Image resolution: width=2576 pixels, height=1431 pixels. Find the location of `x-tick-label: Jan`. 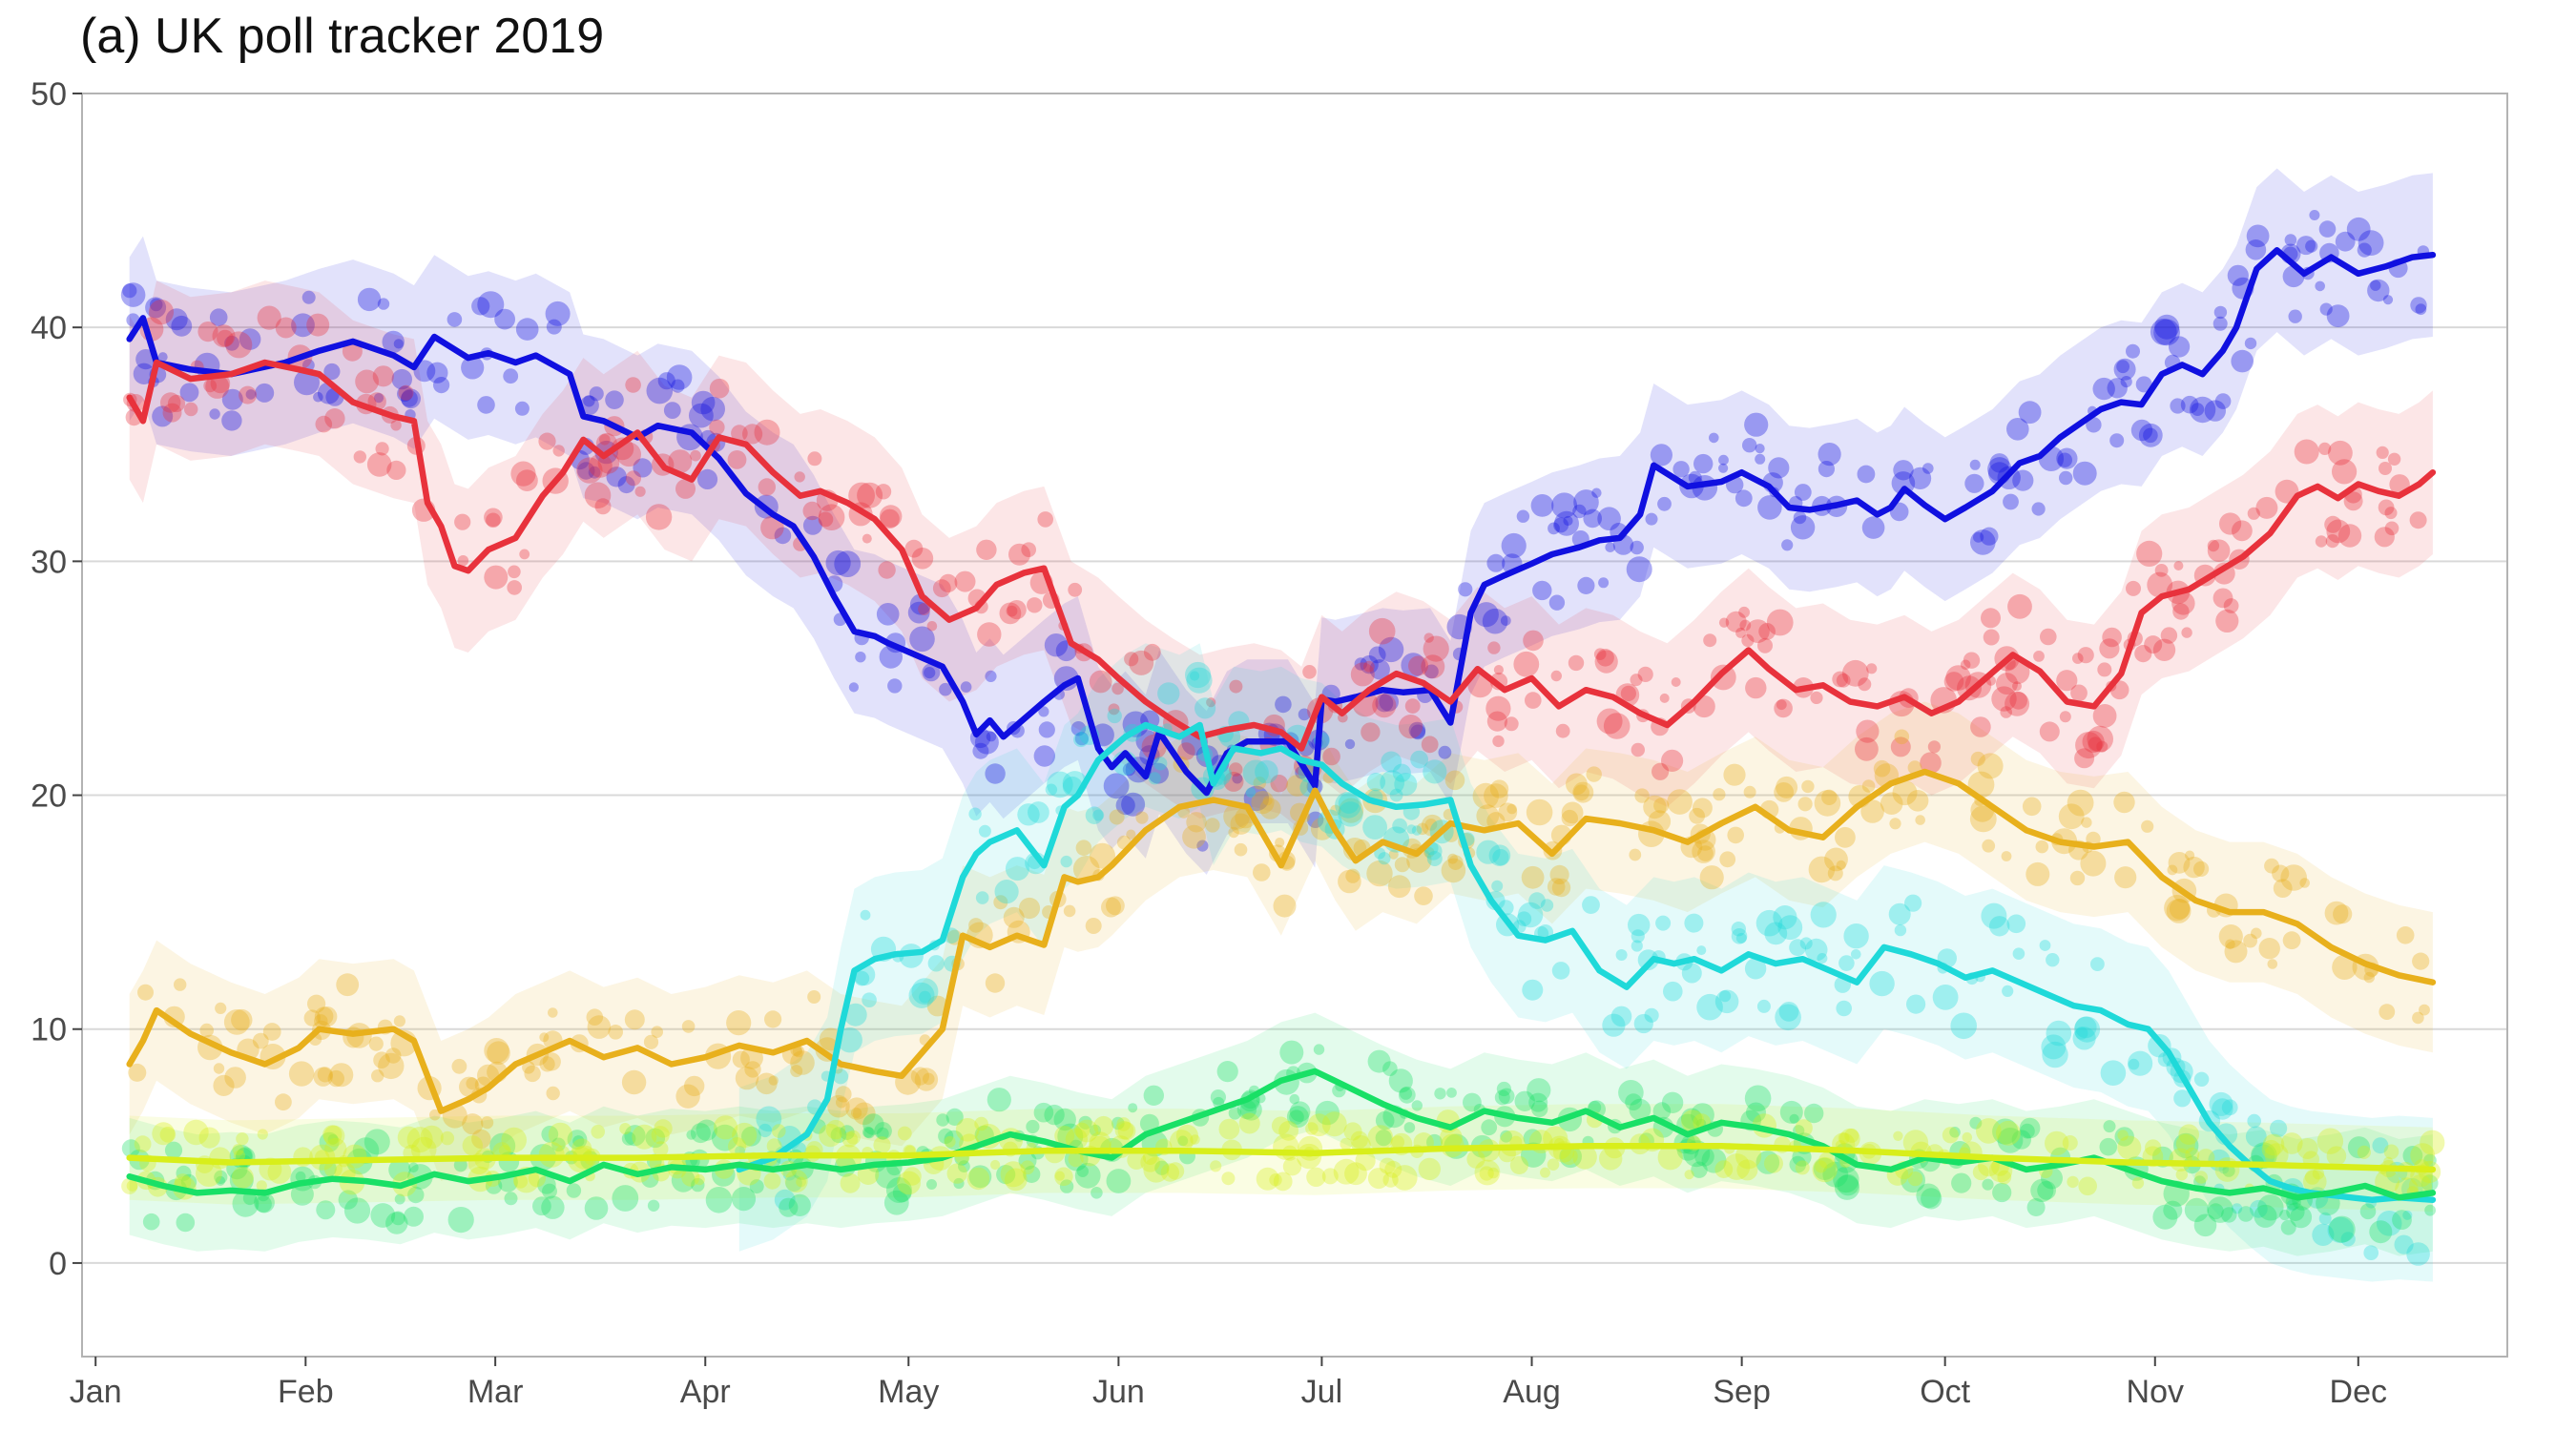

x-tick-label: Jan is located at coordinates (96, 1392).